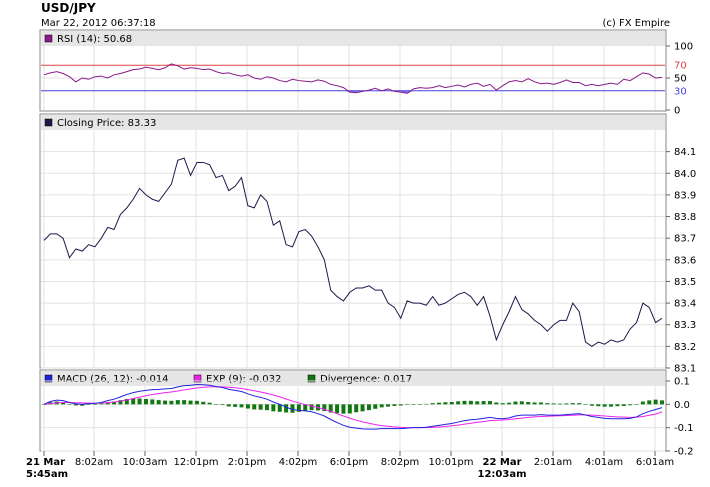  I want to click on macd-series-line, so click(353, 406).